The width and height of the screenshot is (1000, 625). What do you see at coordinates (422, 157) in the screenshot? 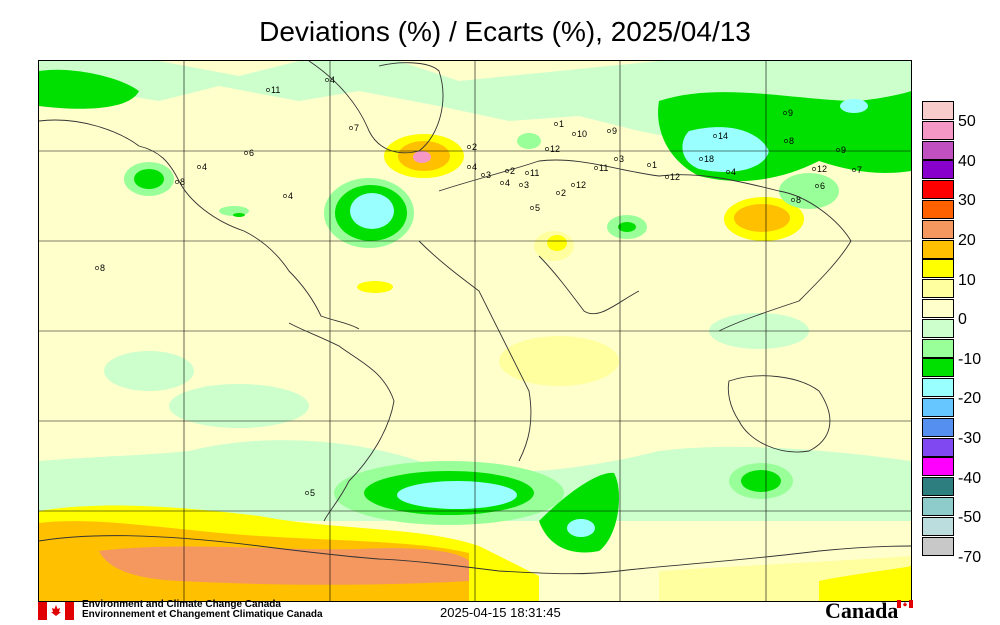
I see `pink-core-greenland-sea` at bounding box center [422, 157].